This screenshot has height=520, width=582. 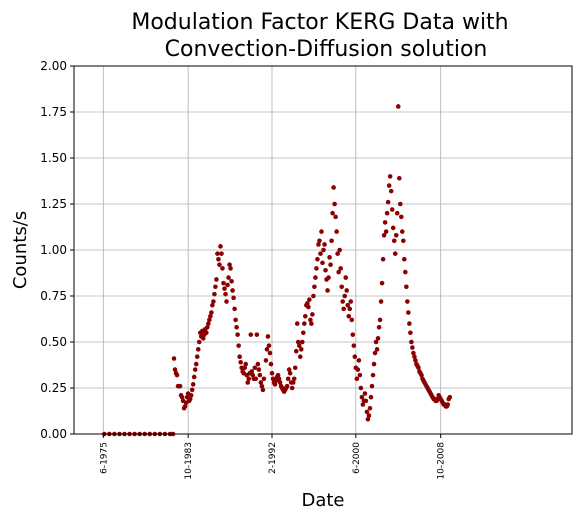 I want to click on x-tick-label: 10-1983, so click(x=189, y=461).